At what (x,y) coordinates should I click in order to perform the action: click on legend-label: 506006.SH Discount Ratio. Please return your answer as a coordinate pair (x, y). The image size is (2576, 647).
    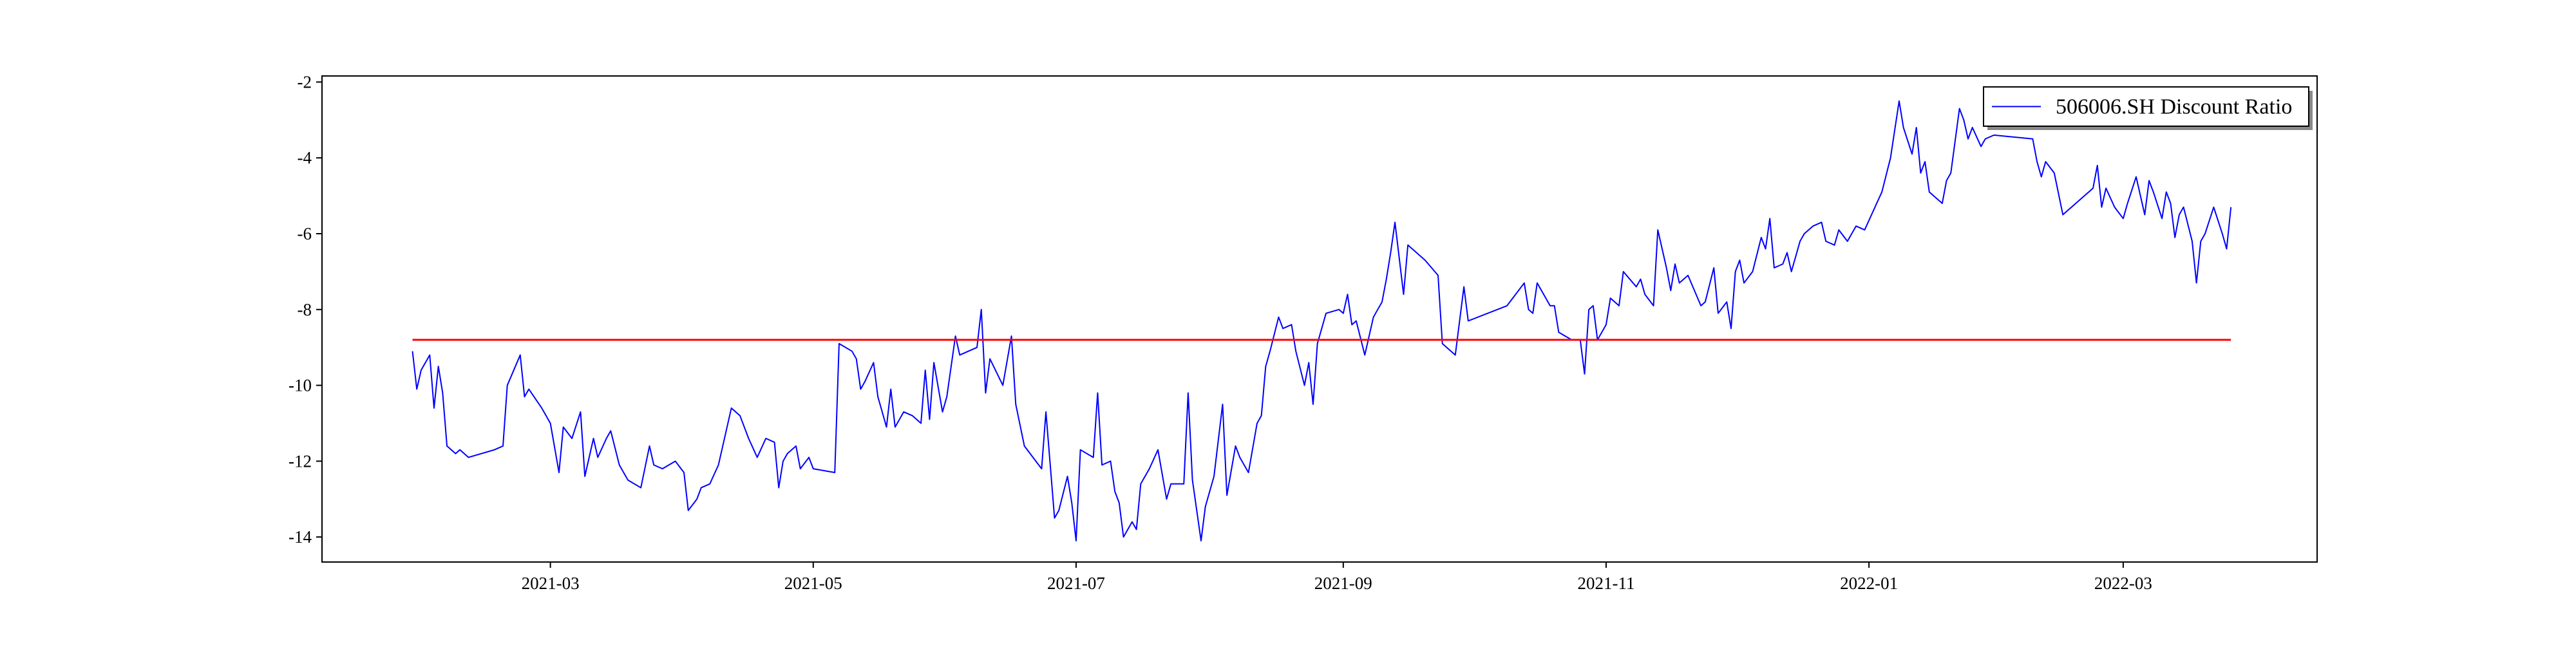
    Looking at the image, I should click on (2174, 107).